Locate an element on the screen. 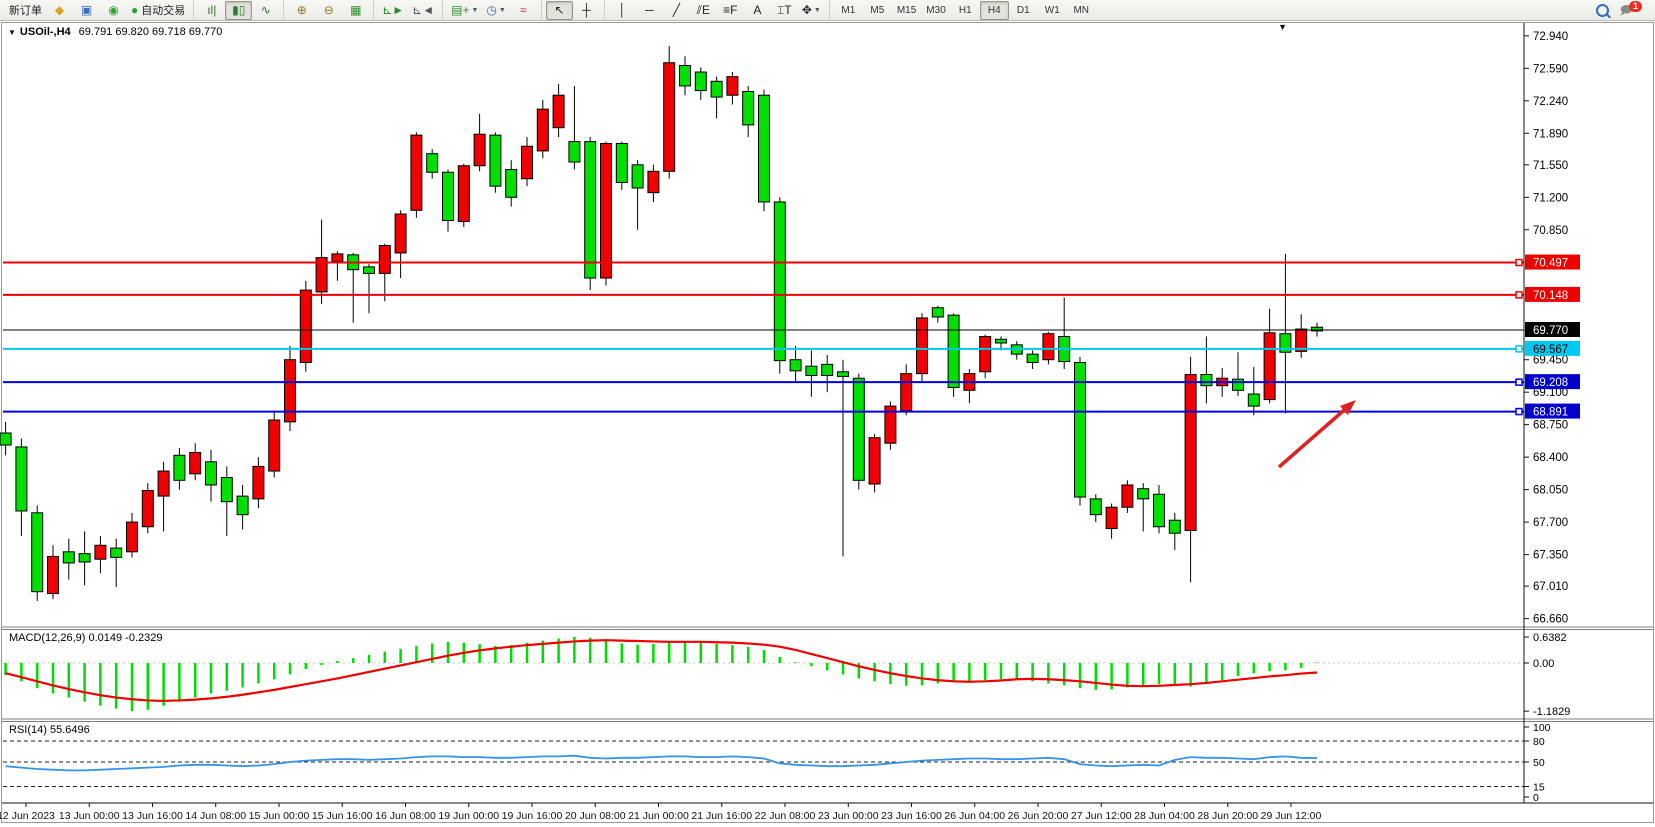 The width and height of the screenshot is (1655, 827). price-tick-label: 68.050 is located at coordinates (1550, 491).